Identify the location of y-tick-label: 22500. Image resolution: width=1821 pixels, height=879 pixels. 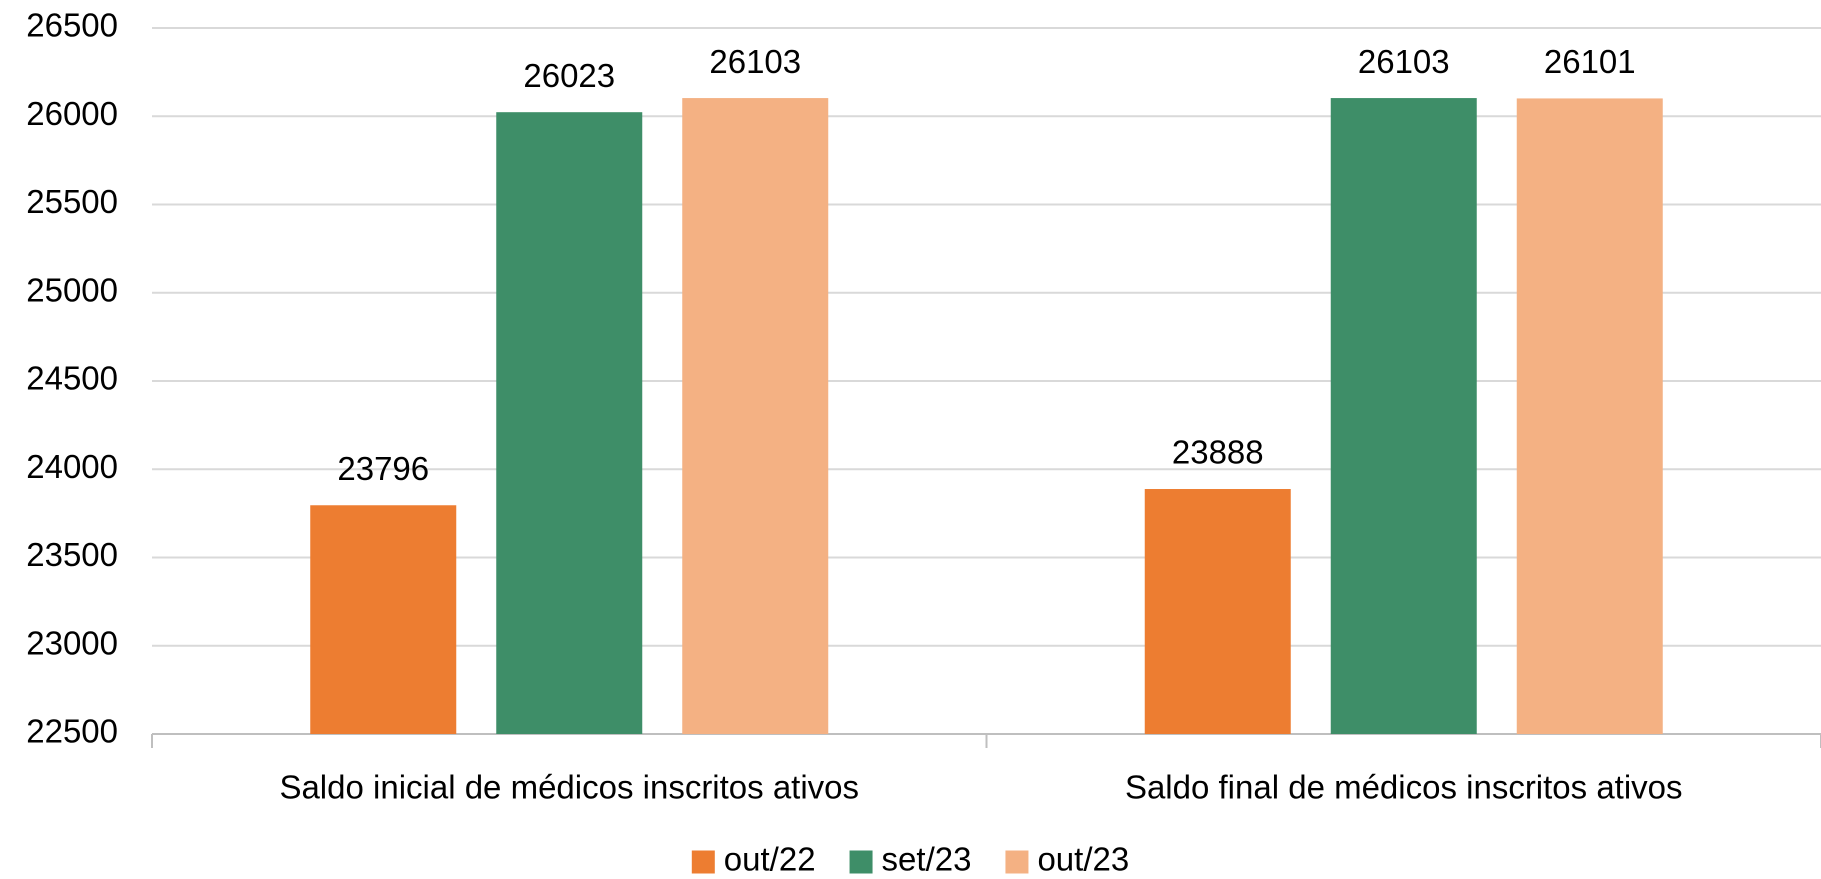
(72, 731).